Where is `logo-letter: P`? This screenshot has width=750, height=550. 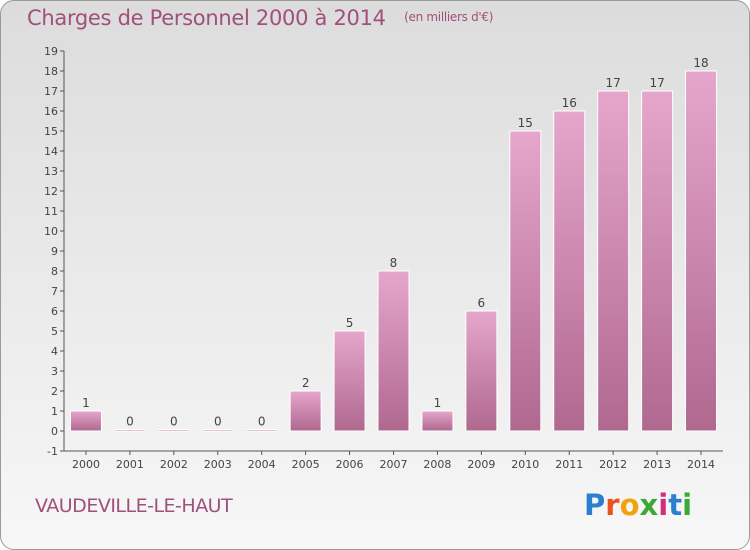 logo-letter: P is located at coordinates (595, 505).